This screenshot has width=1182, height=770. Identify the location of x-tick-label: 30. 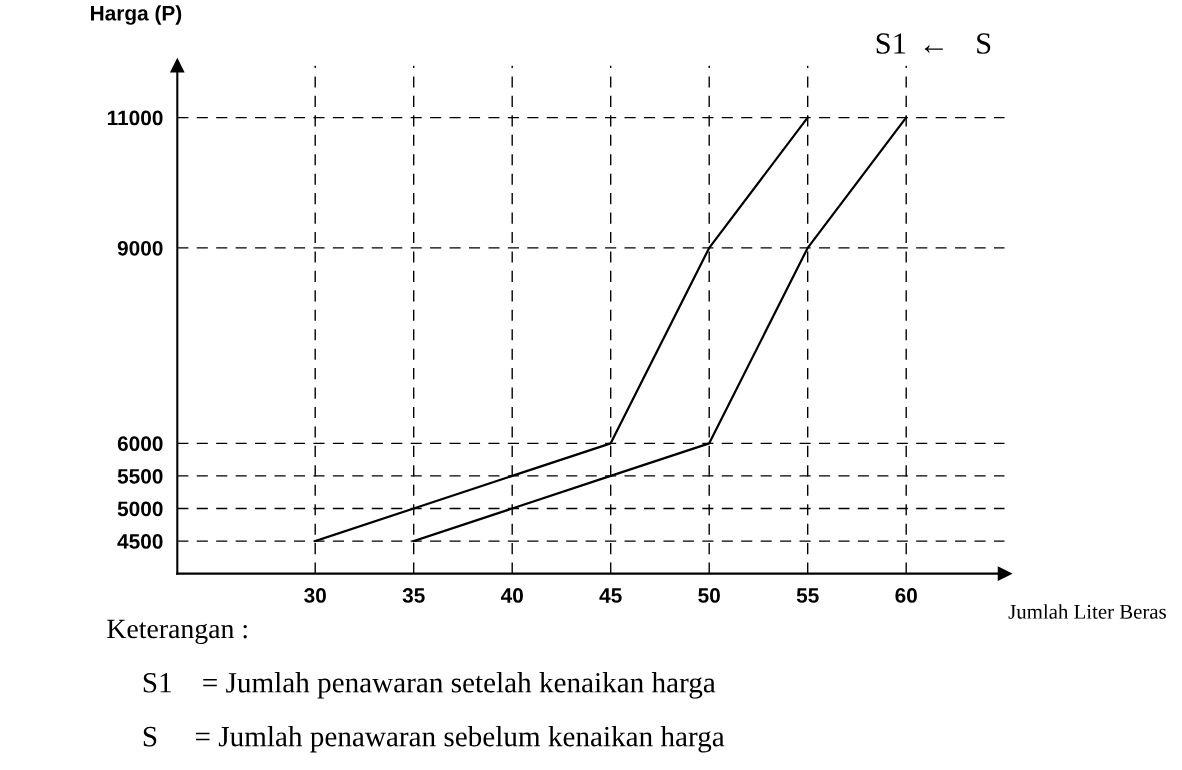
(315, 595).